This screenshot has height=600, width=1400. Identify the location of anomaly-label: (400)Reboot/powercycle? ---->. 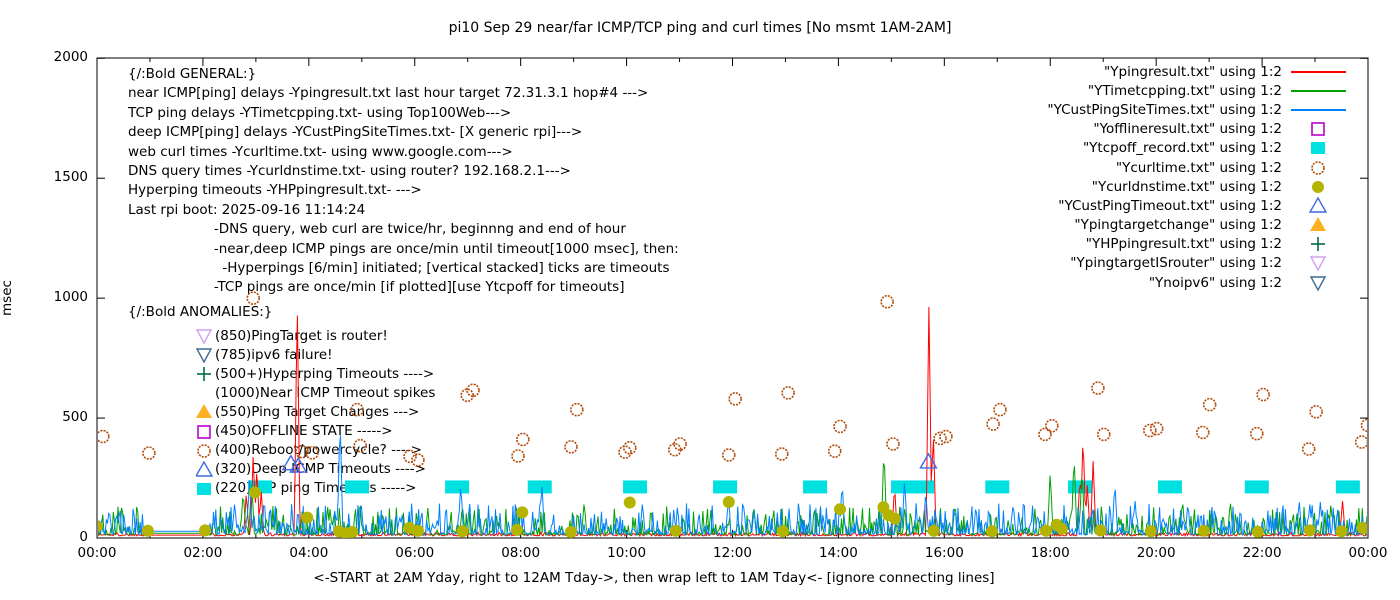
(318, 450).